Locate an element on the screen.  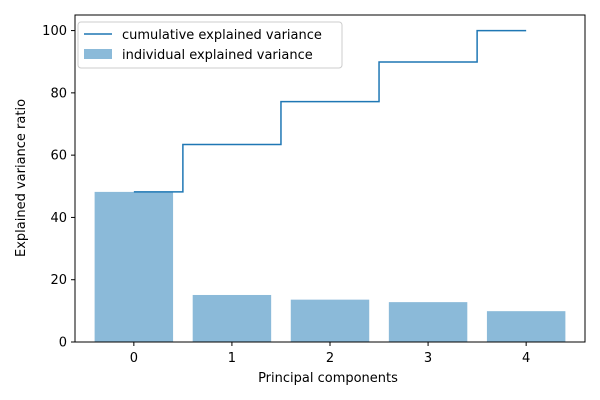
legend-frame is located at coordinates (210, 45).